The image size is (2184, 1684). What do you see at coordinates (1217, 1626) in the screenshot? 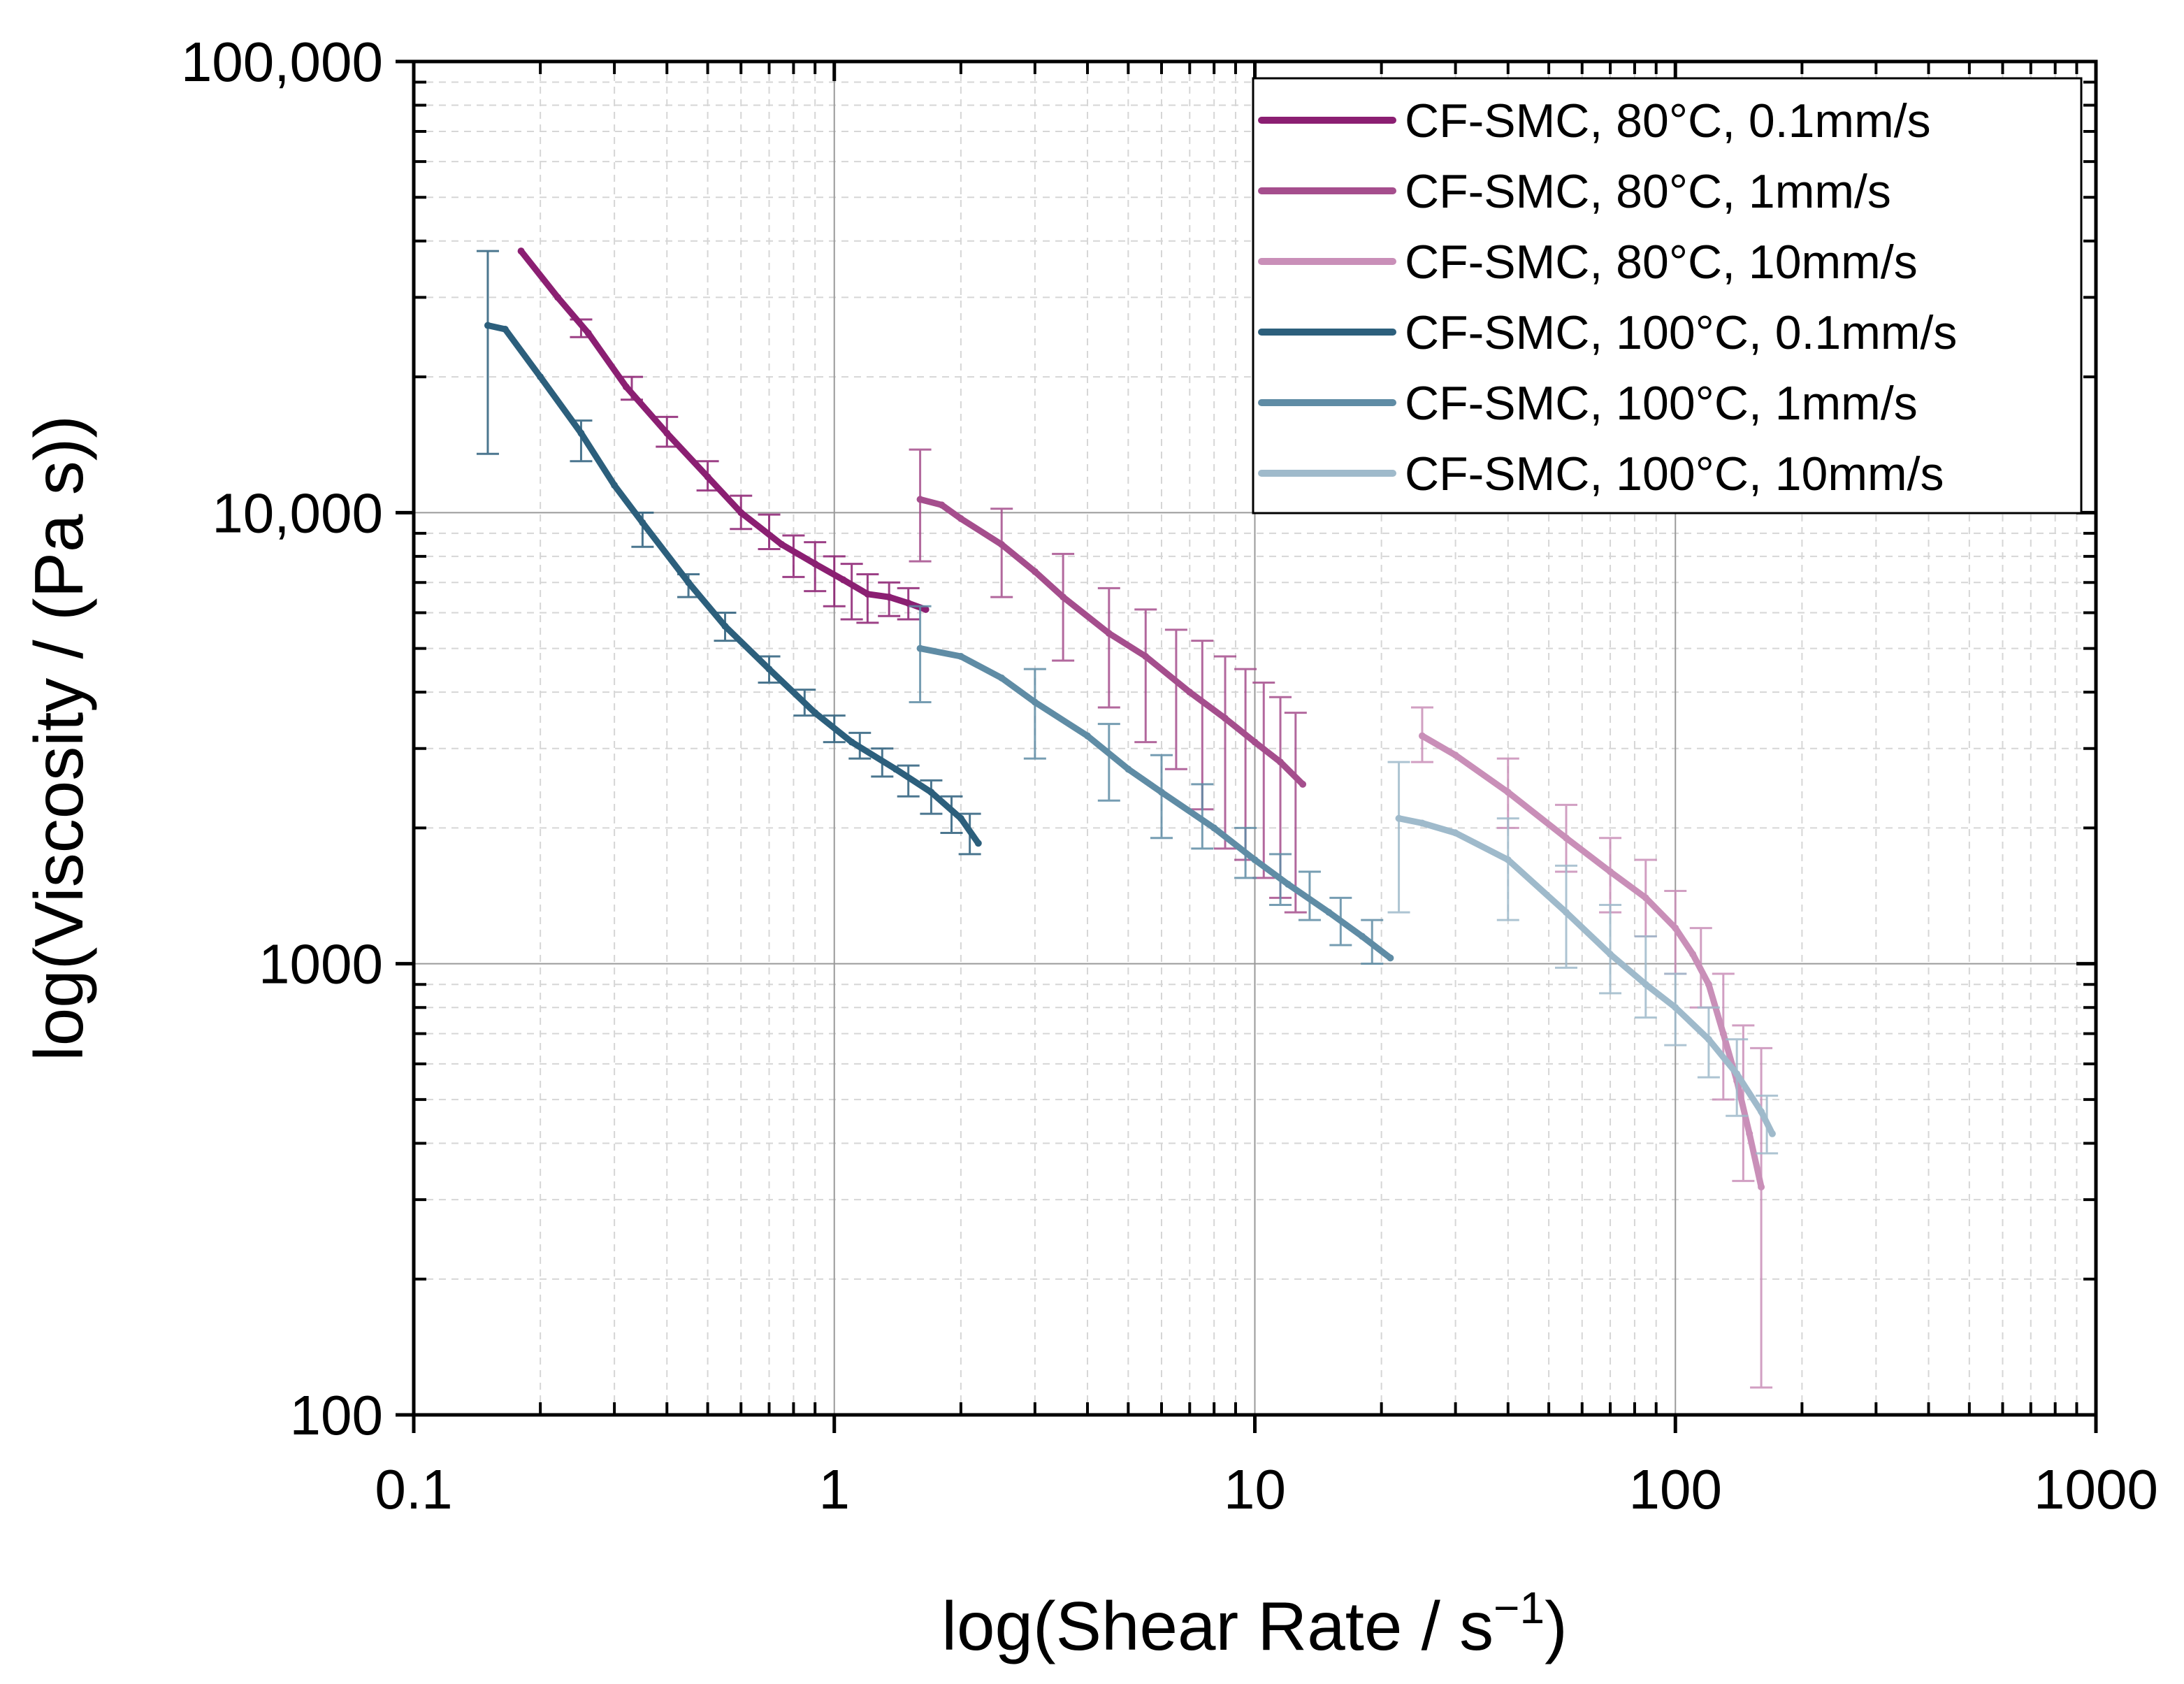
I see `x-axis-title-main: log(Shear Rate / s` at bounding box center [1217, 1626].